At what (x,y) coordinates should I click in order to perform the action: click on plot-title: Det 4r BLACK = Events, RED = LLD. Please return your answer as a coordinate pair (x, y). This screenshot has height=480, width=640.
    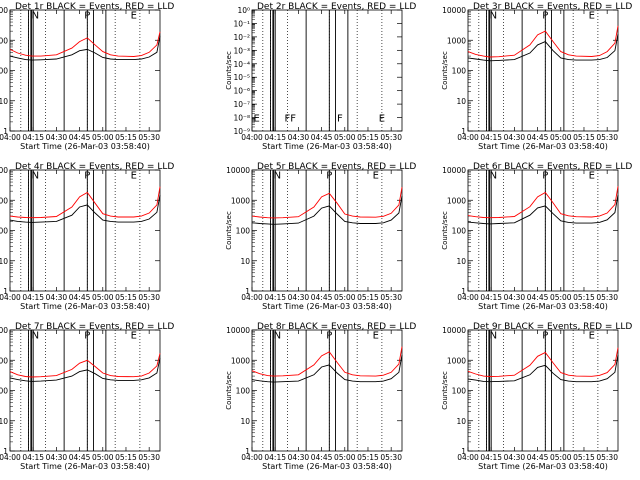
    Looking at the image, I should click on (94, 167).